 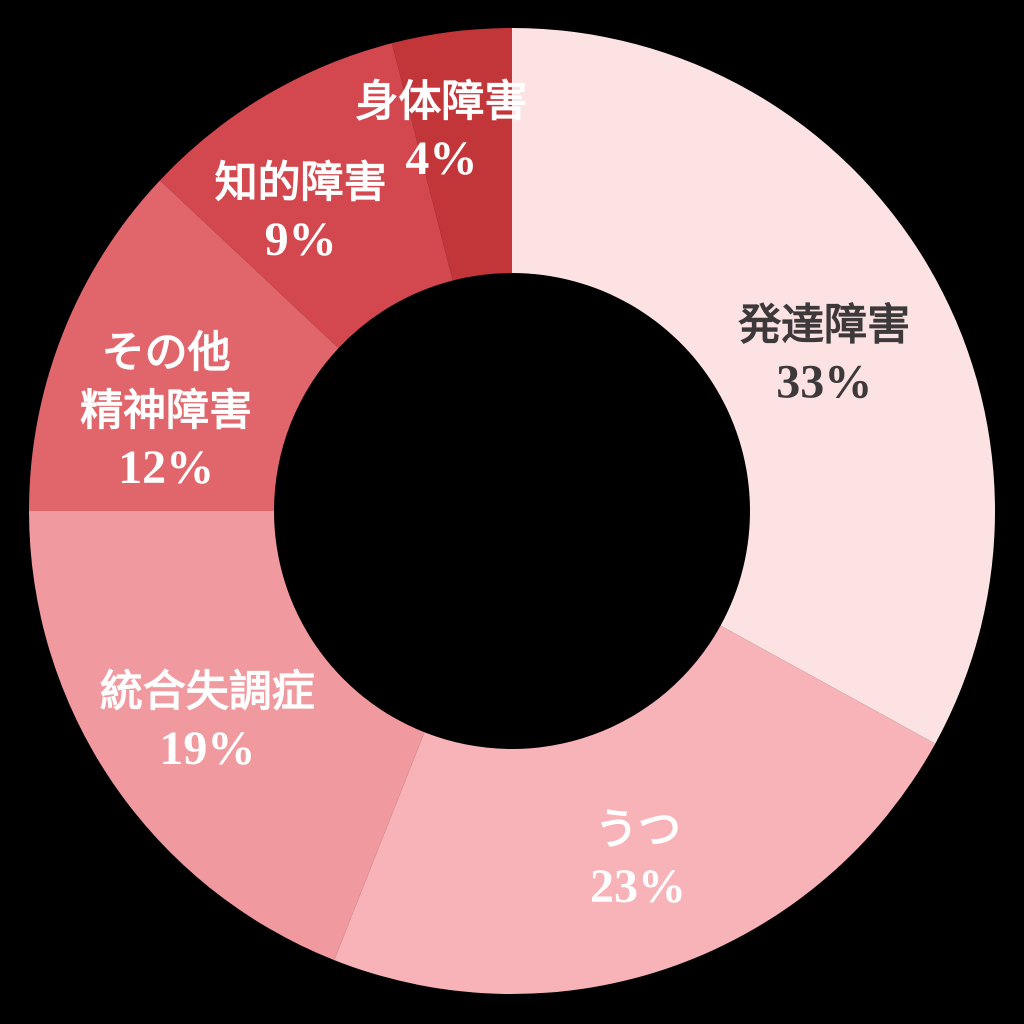 I want to click on segment-percent-text: 4%, so click(x=441, y=158).